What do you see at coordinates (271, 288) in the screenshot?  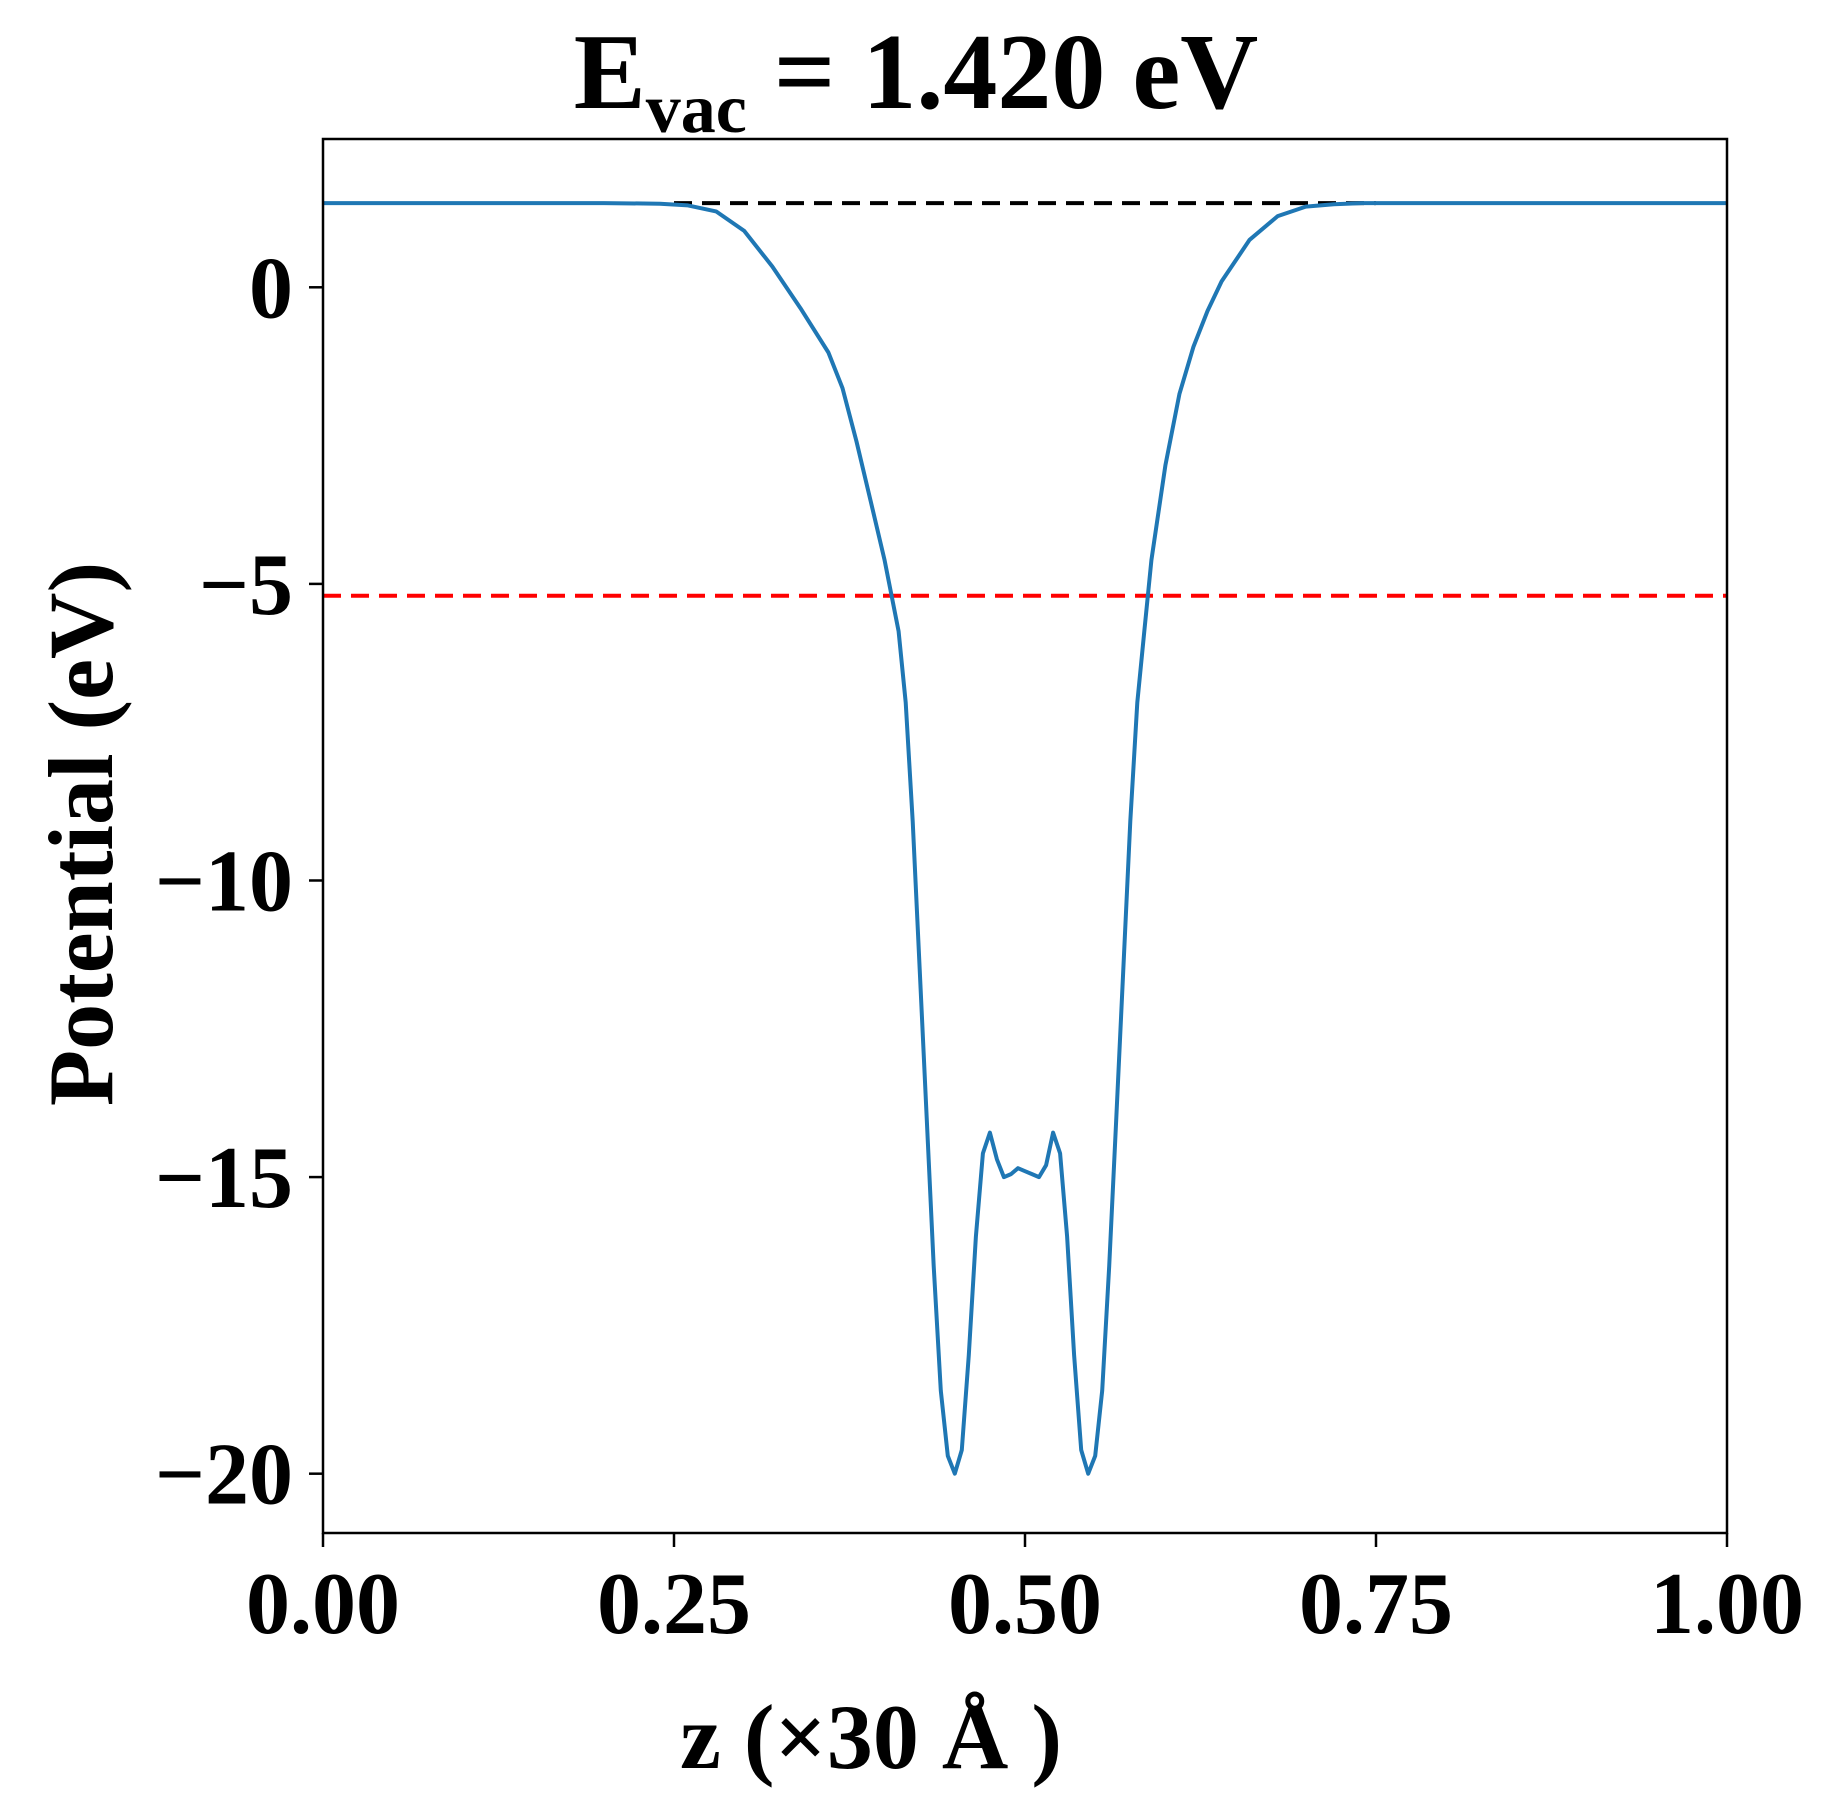 I see `y-tick-label: 0` at bounding box center [271, 288].